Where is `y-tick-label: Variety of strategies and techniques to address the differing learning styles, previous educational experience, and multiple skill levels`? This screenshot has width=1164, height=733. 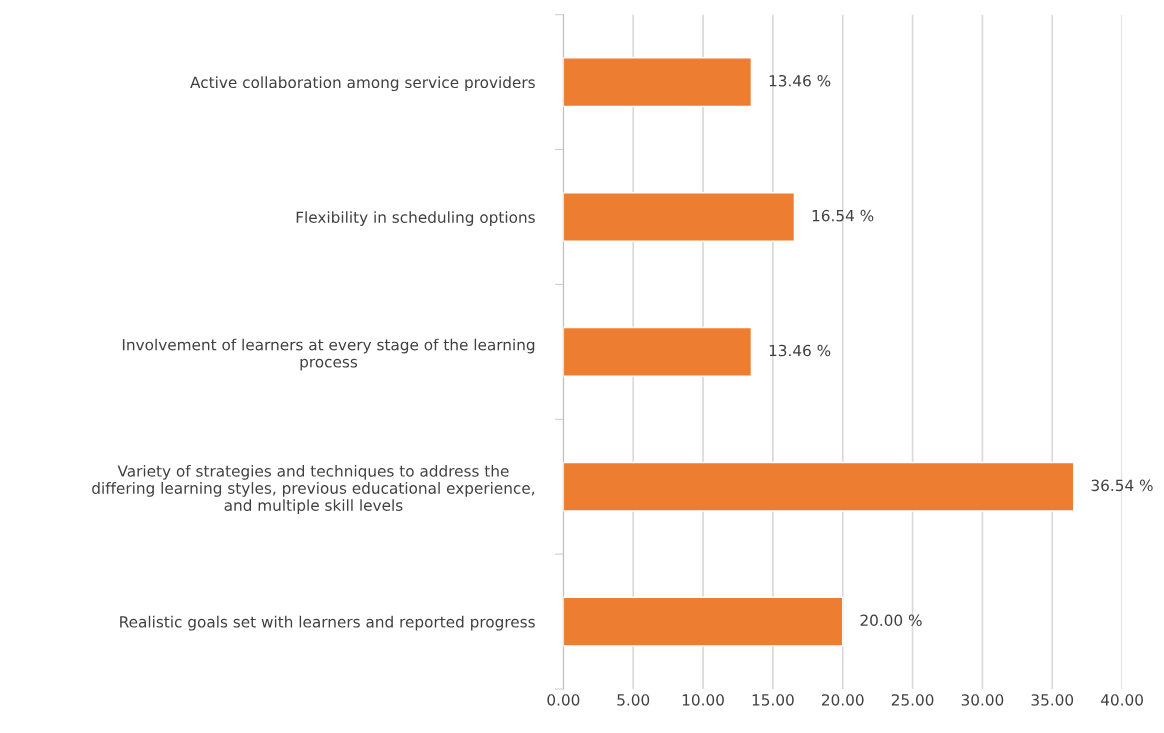 y-tick-label: Variety of strategies and techniques to address the differing learning styles, previous educational experience, and multiple skill levels is located at coordinates (313, 489).